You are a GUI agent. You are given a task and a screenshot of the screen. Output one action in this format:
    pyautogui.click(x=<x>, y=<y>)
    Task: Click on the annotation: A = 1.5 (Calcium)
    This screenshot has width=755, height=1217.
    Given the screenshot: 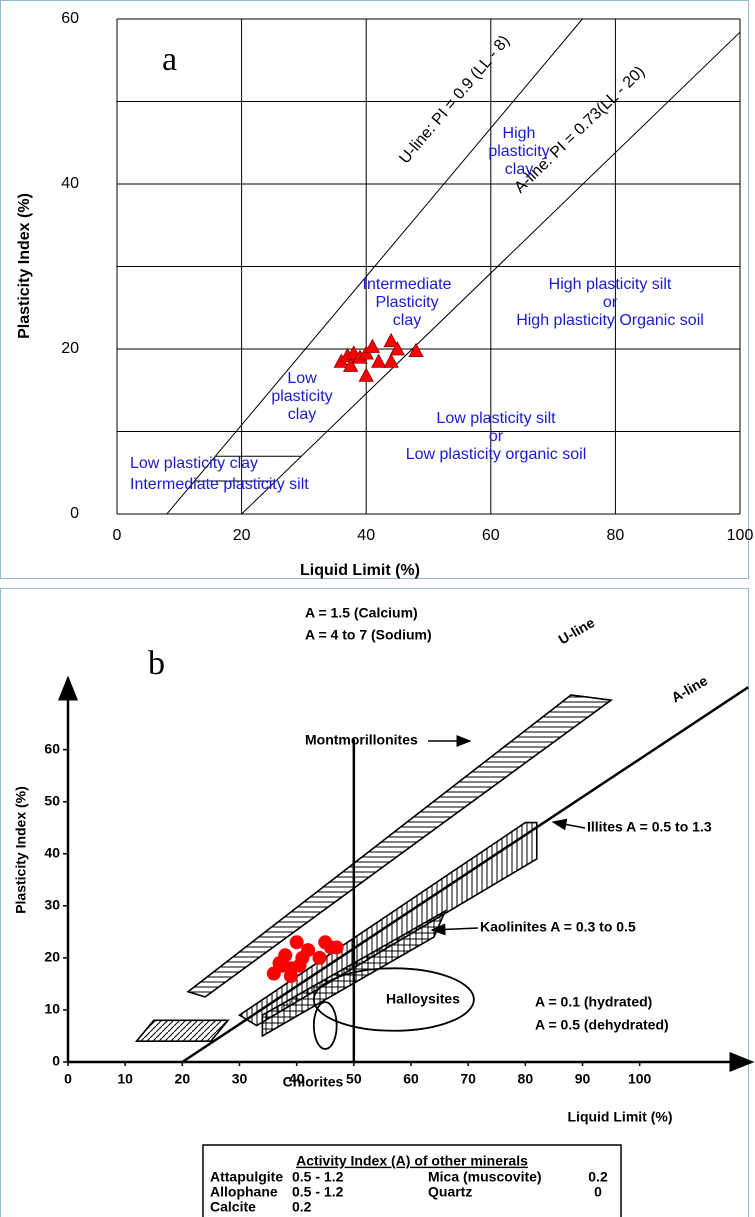 What is the action you would take?
    pyautogui.click(x=361, y=613)
    